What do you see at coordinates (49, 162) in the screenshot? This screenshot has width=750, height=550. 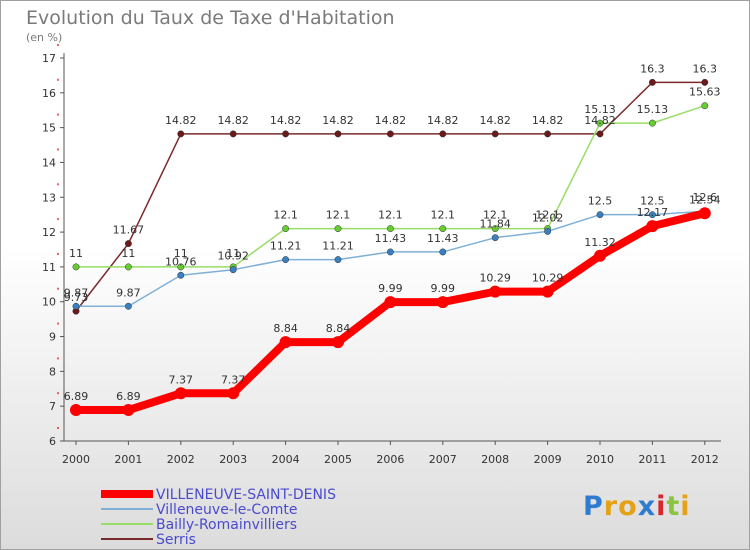 I see `y-tick-label: 14` at bounding box center [49, 162].